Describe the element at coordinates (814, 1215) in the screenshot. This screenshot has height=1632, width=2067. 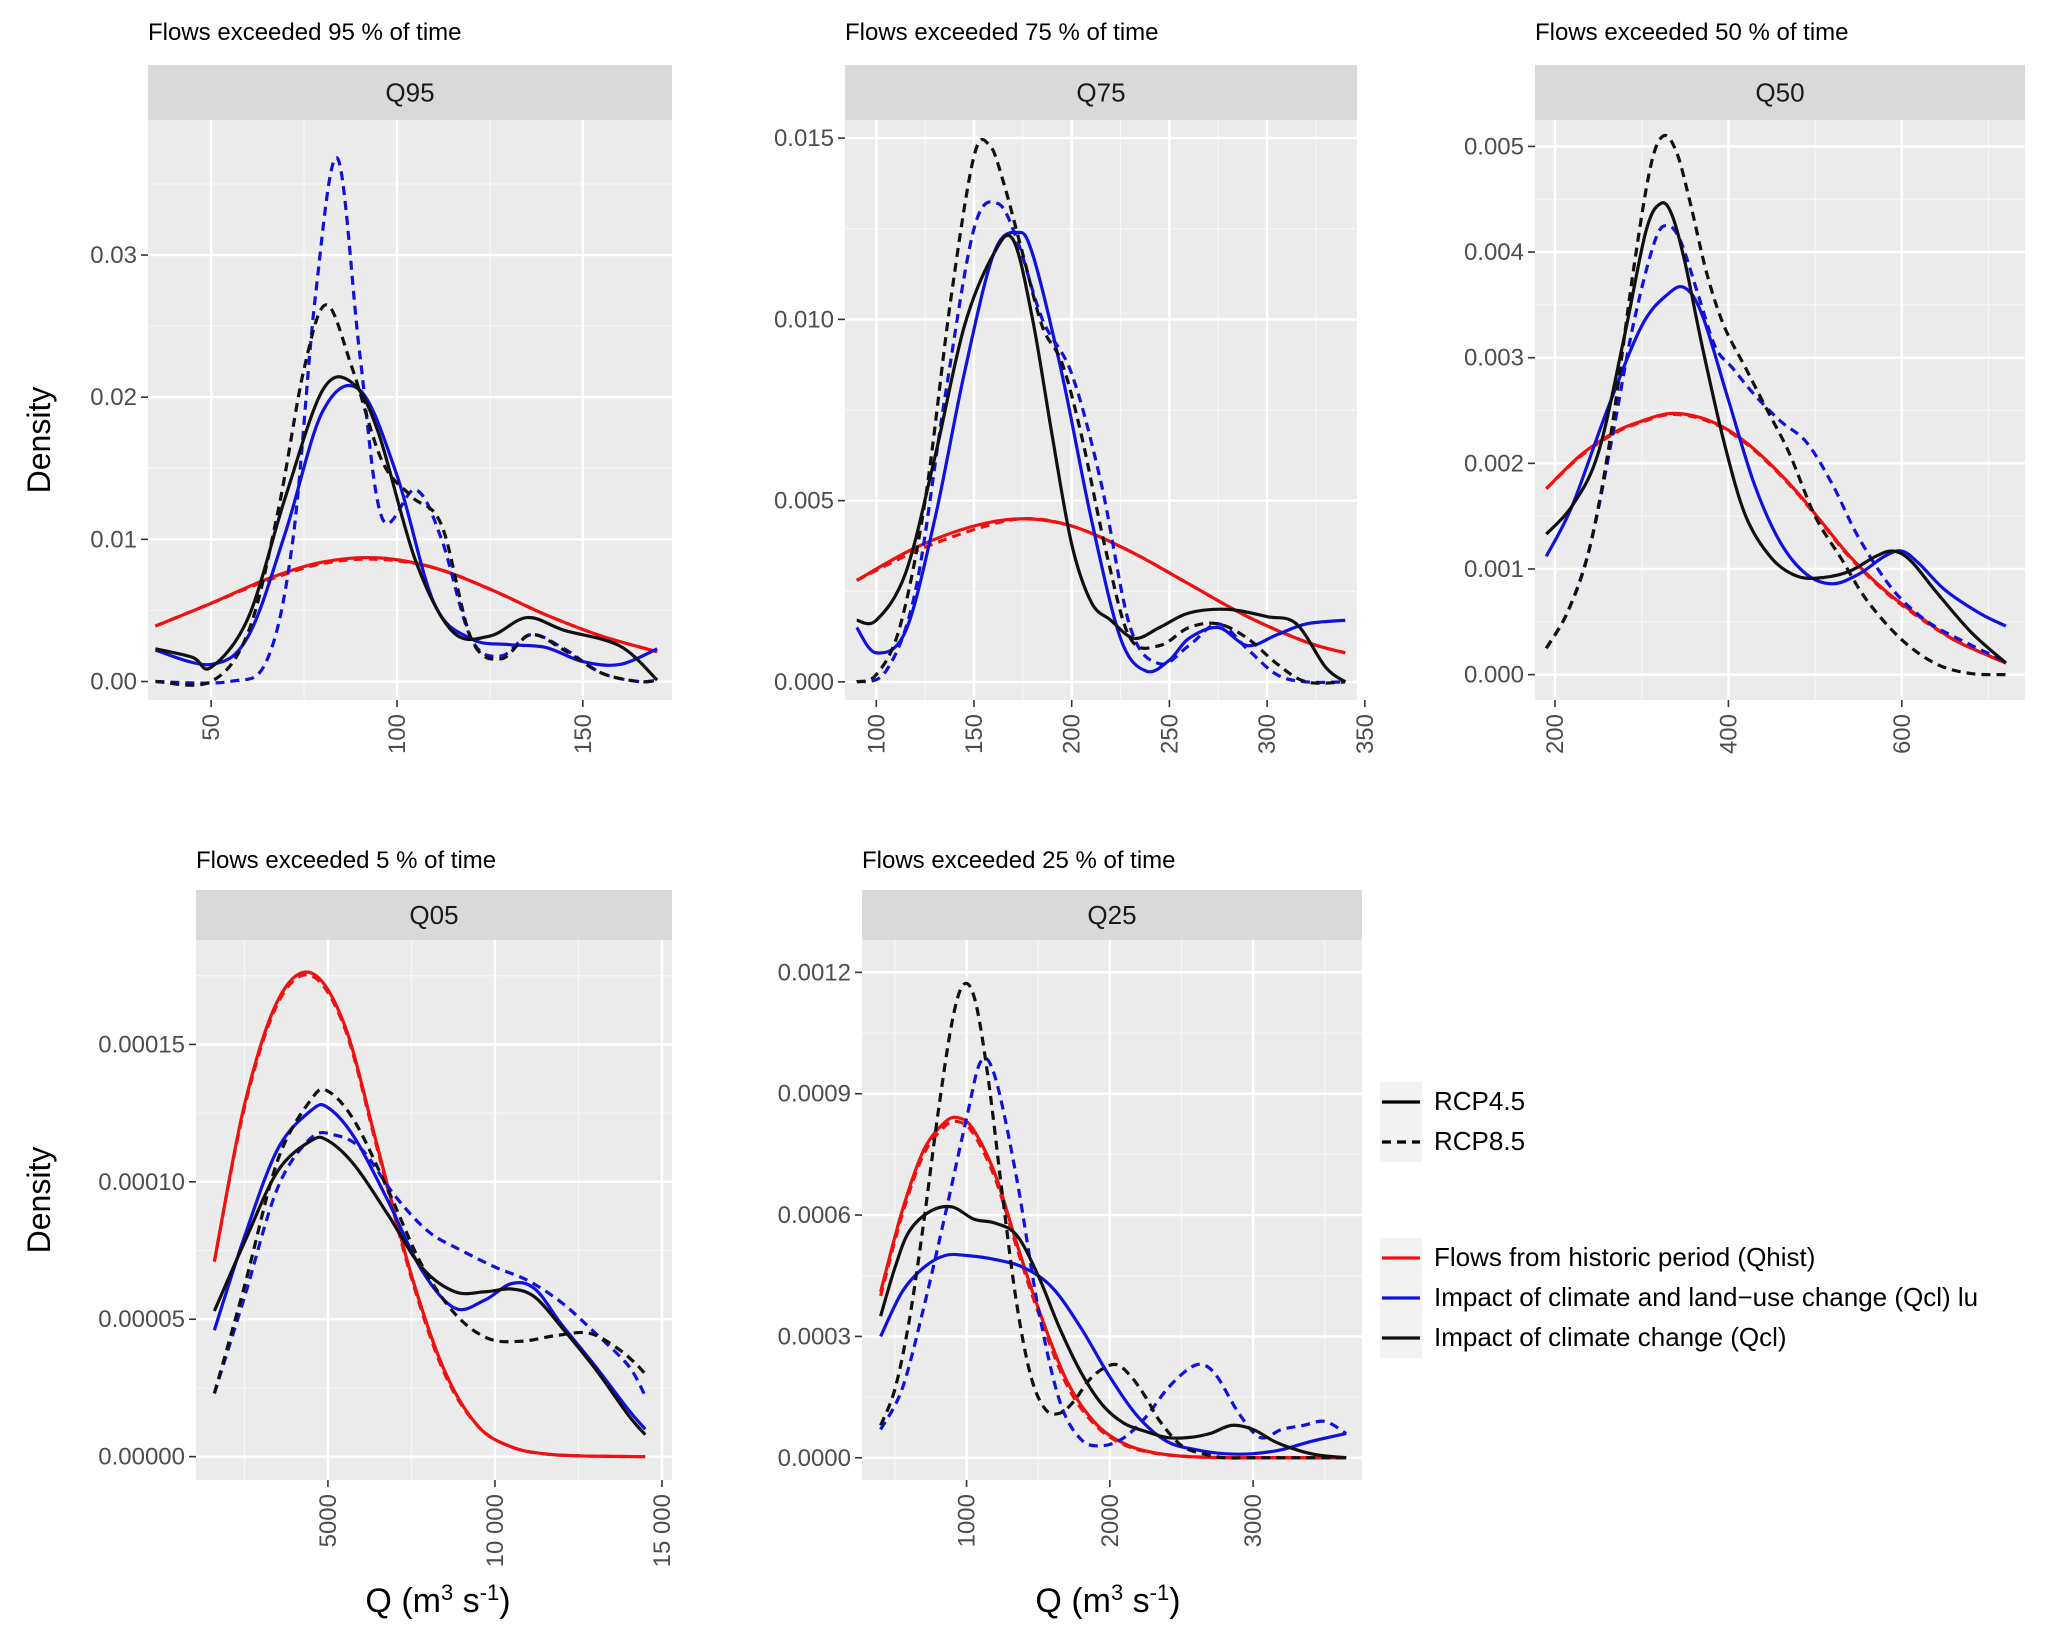
I see `y-tick-label: 0.0006` at that location.